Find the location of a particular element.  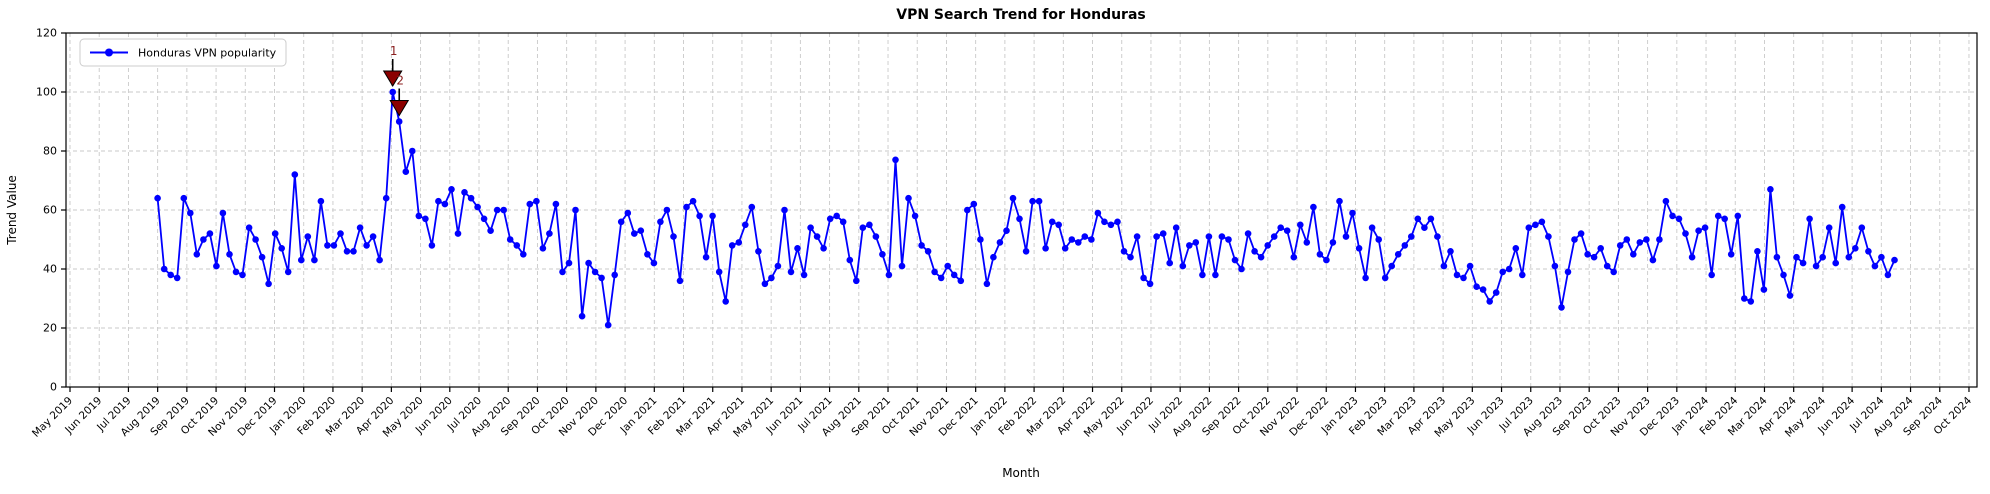

legend-box is located at coordinates (183, 52).